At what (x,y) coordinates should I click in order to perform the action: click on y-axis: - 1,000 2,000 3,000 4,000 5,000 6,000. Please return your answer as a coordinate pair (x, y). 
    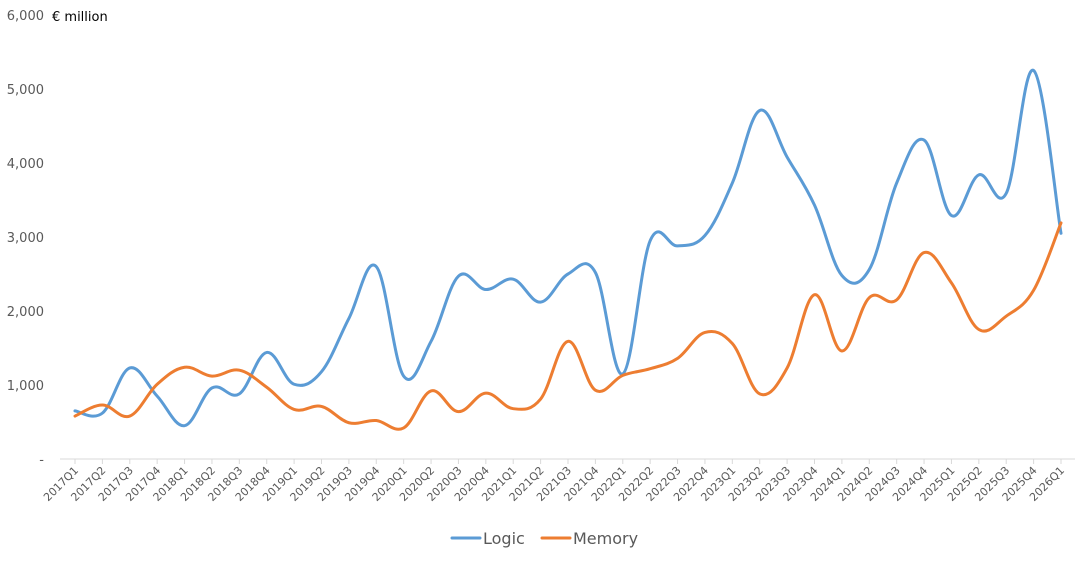
    Looking at the image, I should click on (26, 238).